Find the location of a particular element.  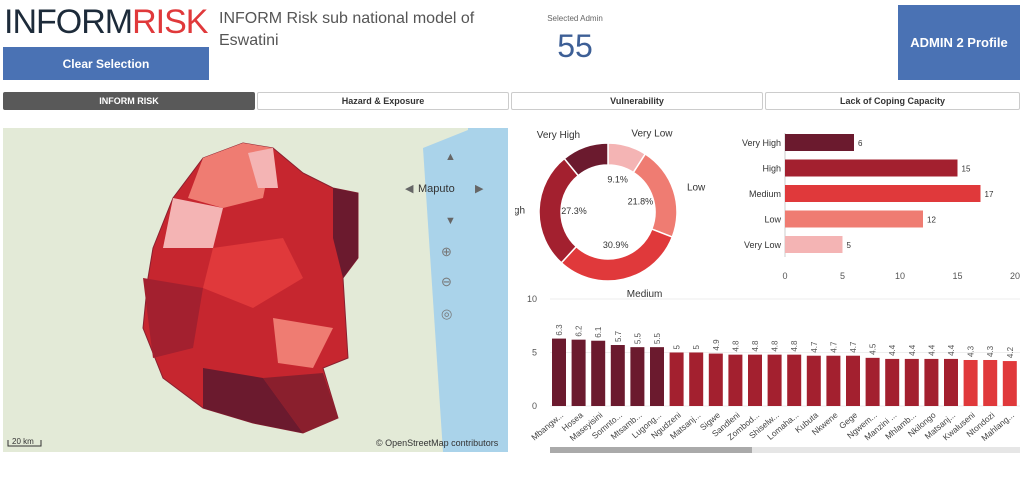

region-northwest is located at coordinates (193, 223).